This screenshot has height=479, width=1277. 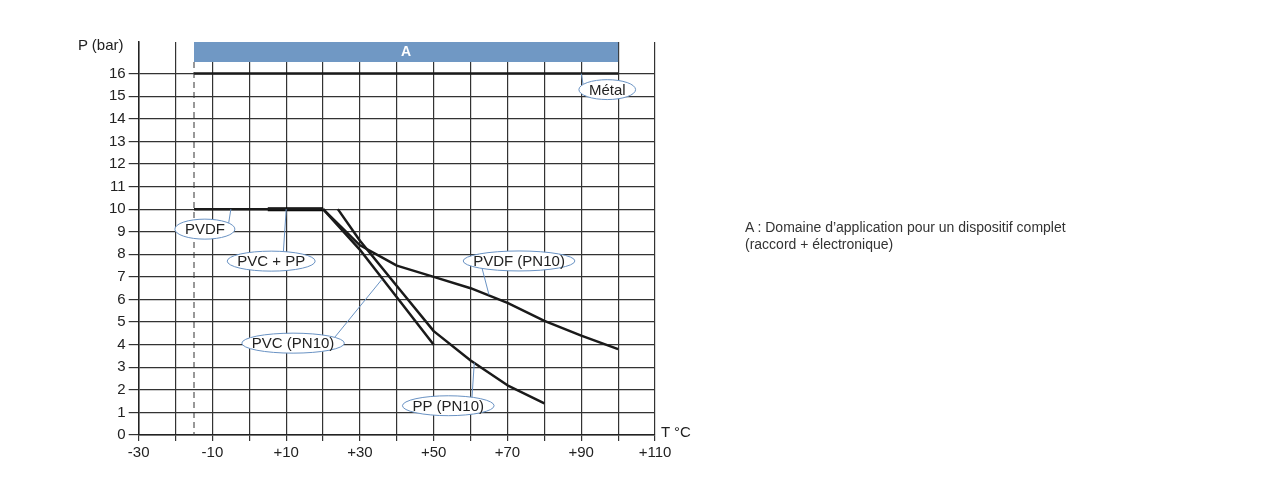 I want to click on x-axis-title: T °C, so click(x=676, y=431).